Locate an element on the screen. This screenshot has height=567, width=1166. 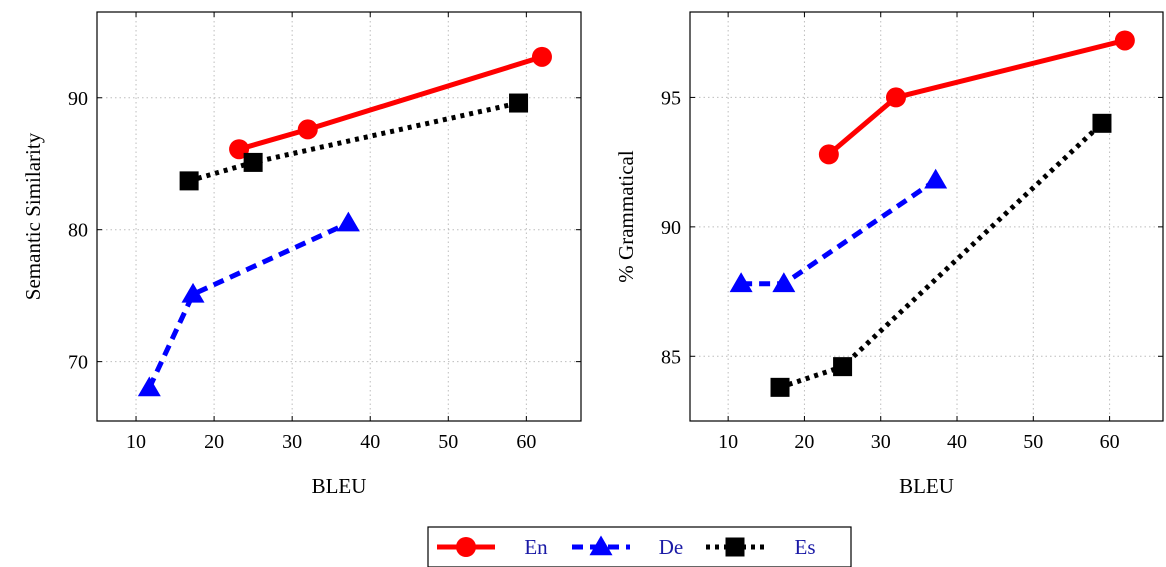
y-axis-title: Semantic Similarity is located at coordinates (33, 216).